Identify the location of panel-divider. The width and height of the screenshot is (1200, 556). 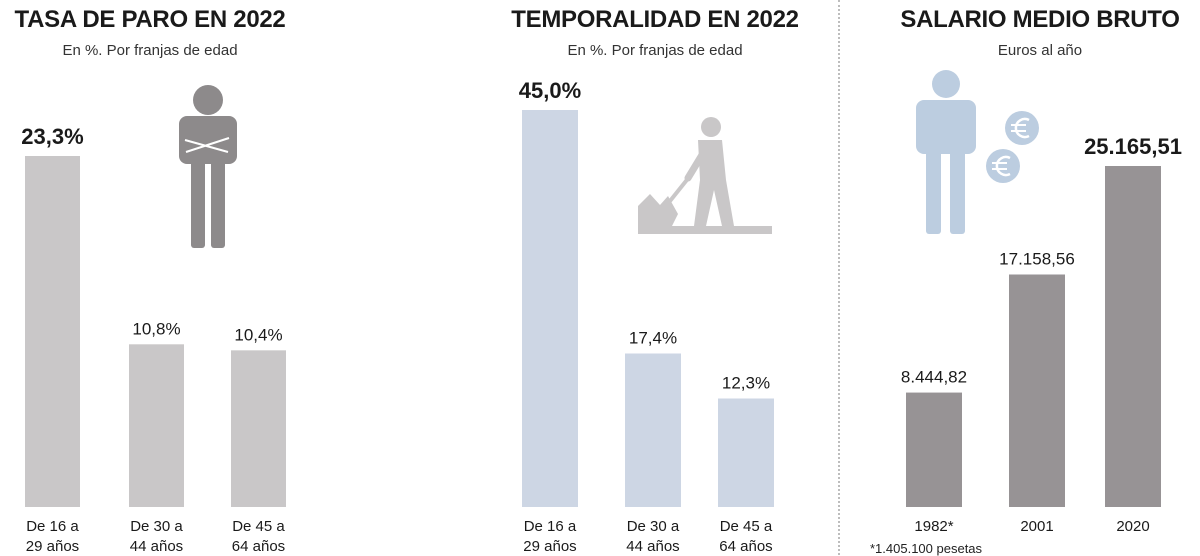
(839, 277).